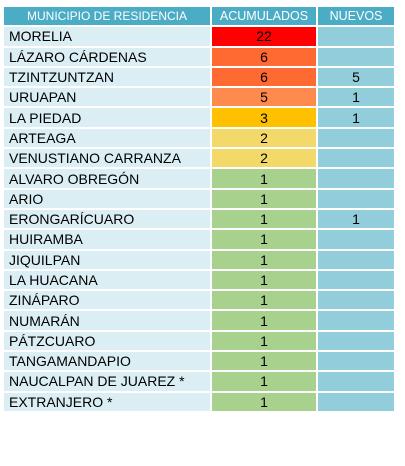 This screenshot has height=466, width=405. What do you see at coordinates (107, 239) in the screenshot?
I see `municipio-cell: HUIRAMBA` at bounding box center [107, 239].